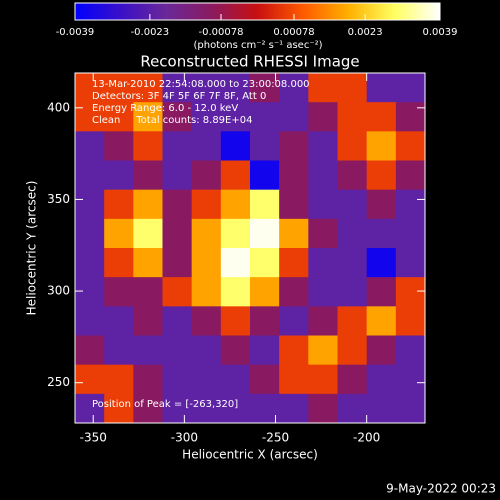 The height and width of the screenshot is (500, 500). What do you see at coordinates (249, 62) in the screenshot?
I see `chart-title: Reconstructed RHESSI Image` at bounding box center [249, 62].